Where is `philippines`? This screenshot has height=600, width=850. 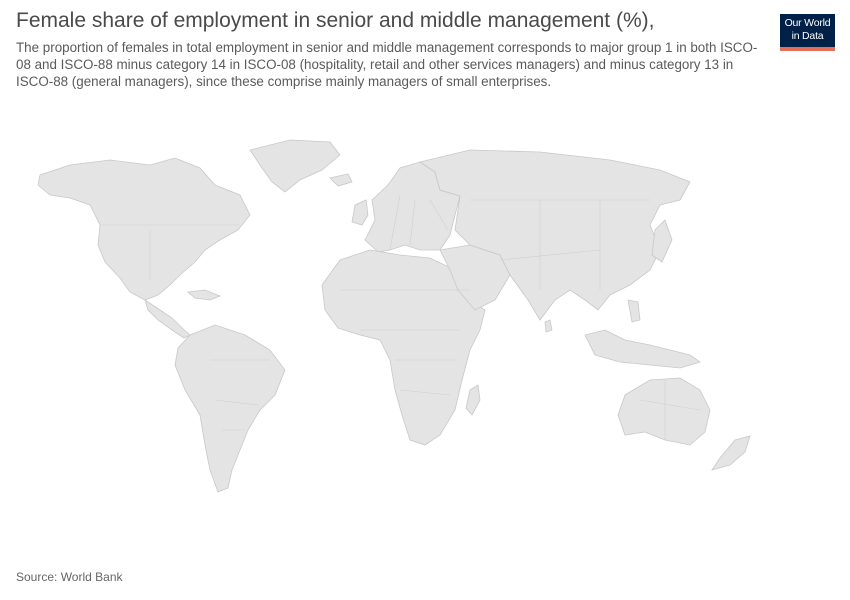
philippines is located at coordinates (634, 311).